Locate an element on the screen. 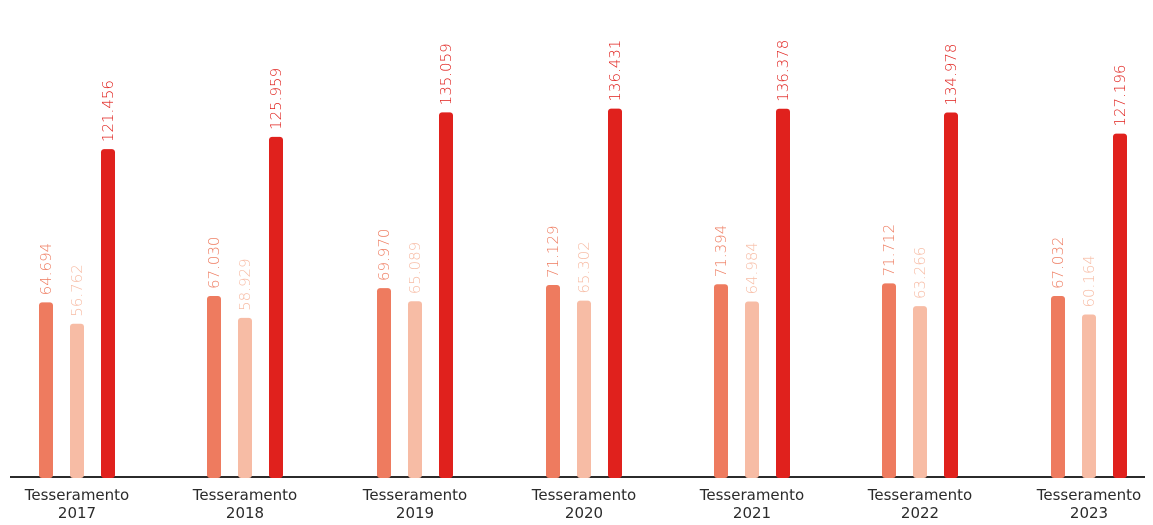 The height and width of the screenshot is (525, 1153). x-tick-label-2023: Tesseramento 2023 is located at coordinates (1088, 504).